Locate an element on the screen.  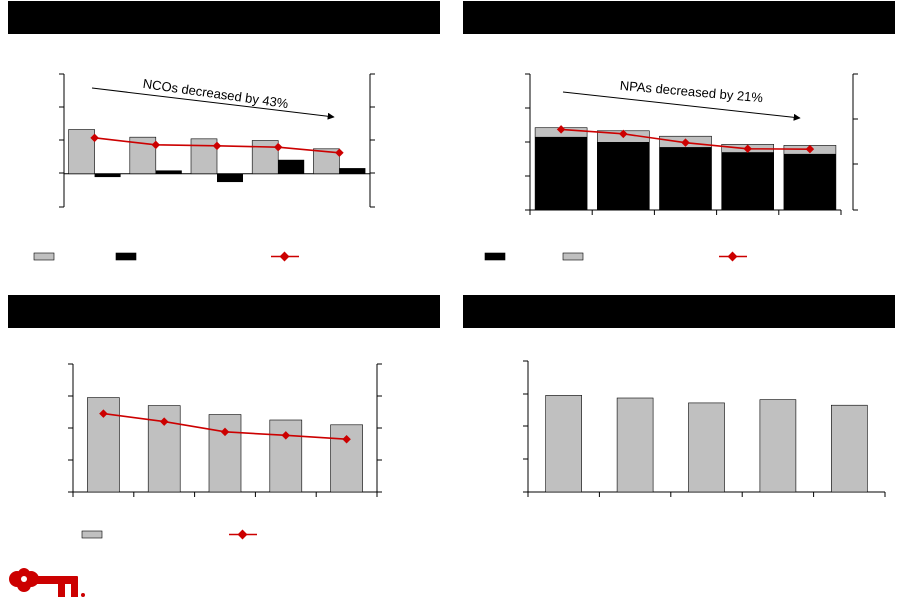
chart-header-top-left is located at coordinates (224, 17).